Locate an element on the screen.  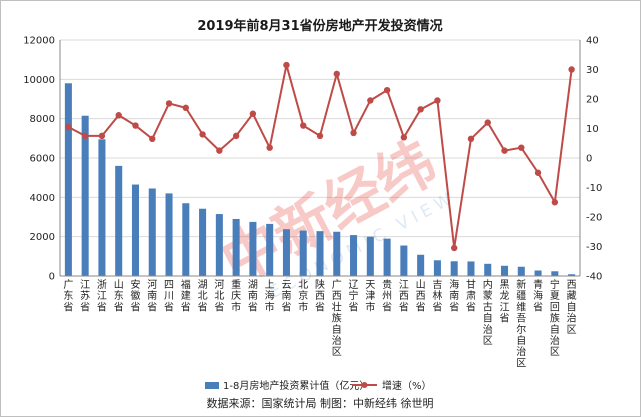
category-label: 湖北省 is located at coordinates (203, 296).